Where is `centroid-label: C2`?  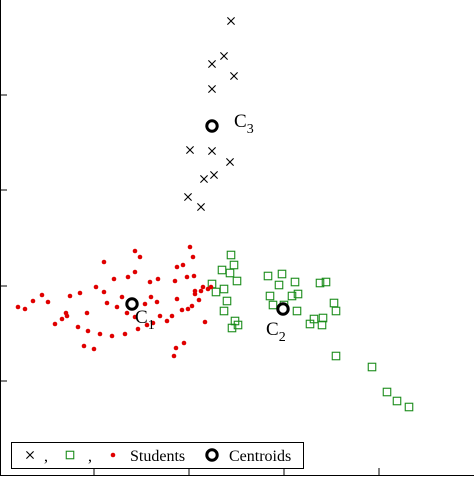
centroid-label: C2 is located at coordinates (276, 332).